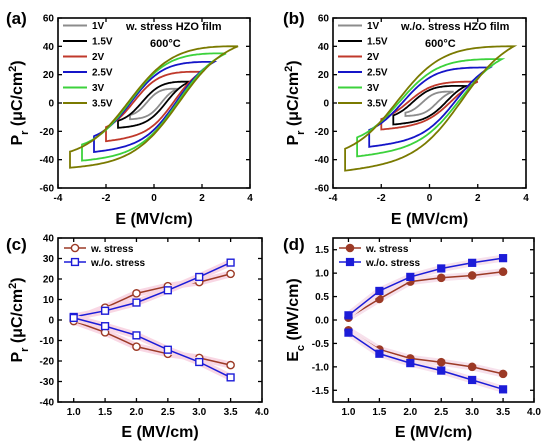 The height and width of the screenshot is (444, 550). Describe the element at coordinates (455, 27) in the screenshot. I see `chart-title: w./o. stress HZO film` at that location.